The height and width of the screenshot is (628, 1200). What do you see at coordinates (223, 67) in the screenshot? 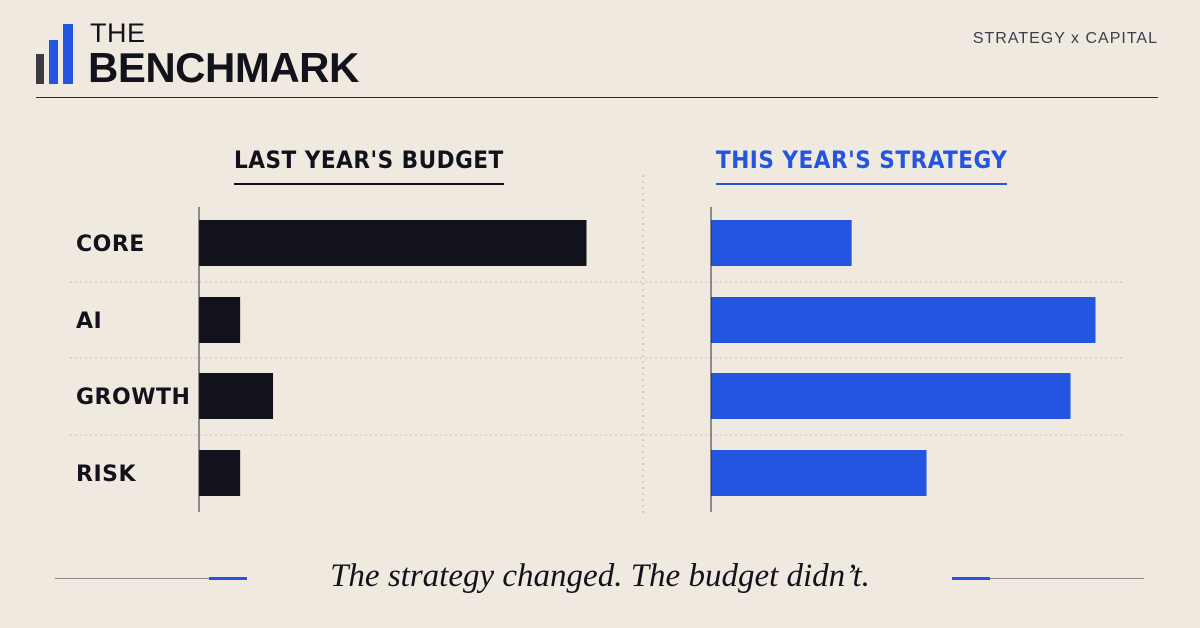
I see `brand-name: BENCHMARK` at bounding box center [223, 67].